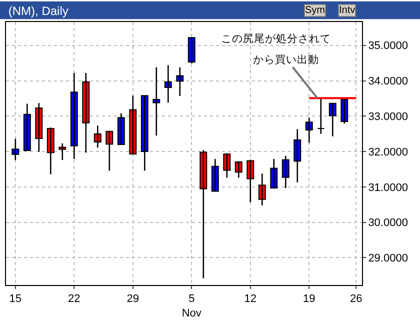 The image size is (420, 325). I want to click on x-tick-label: 15, so click(15, 299).